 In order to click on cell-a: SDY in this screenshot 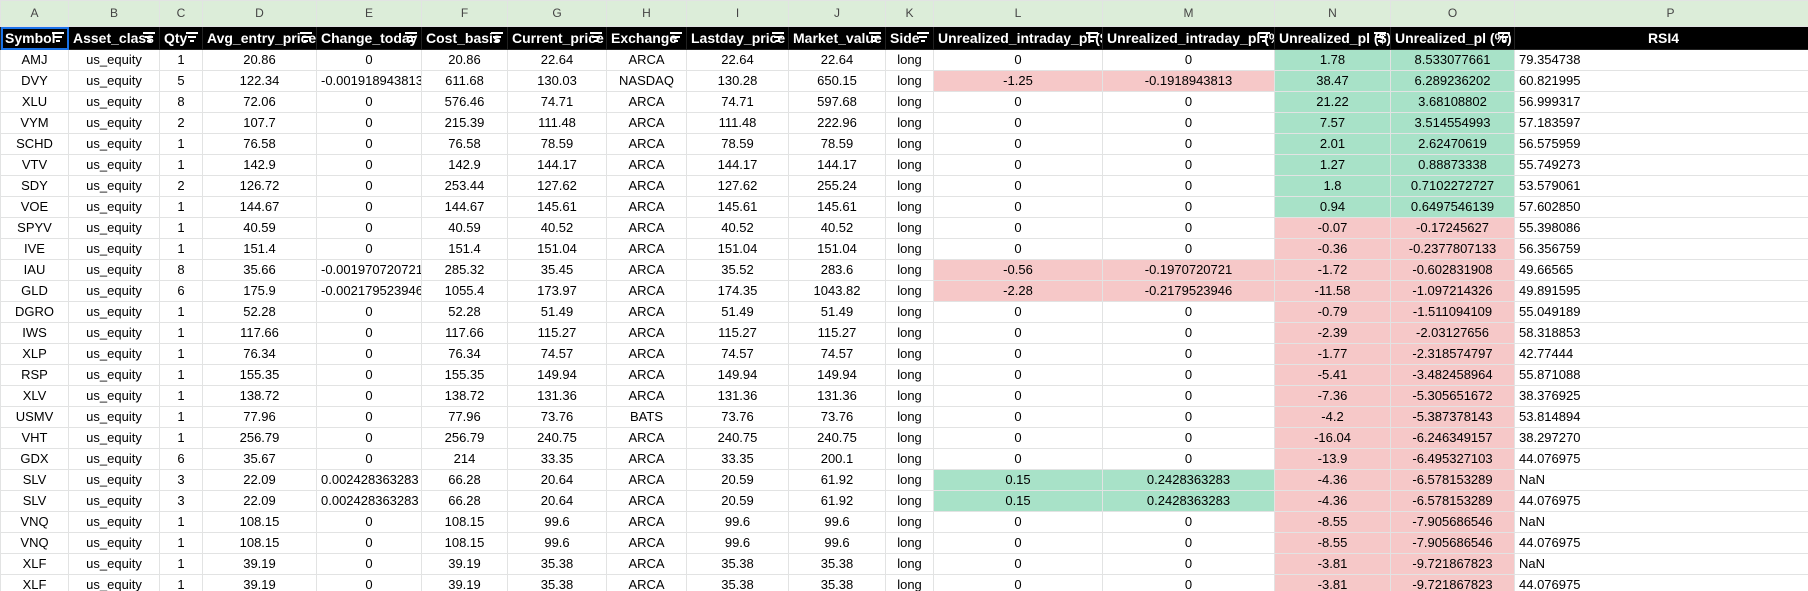, I will do `click(34, 186)`.